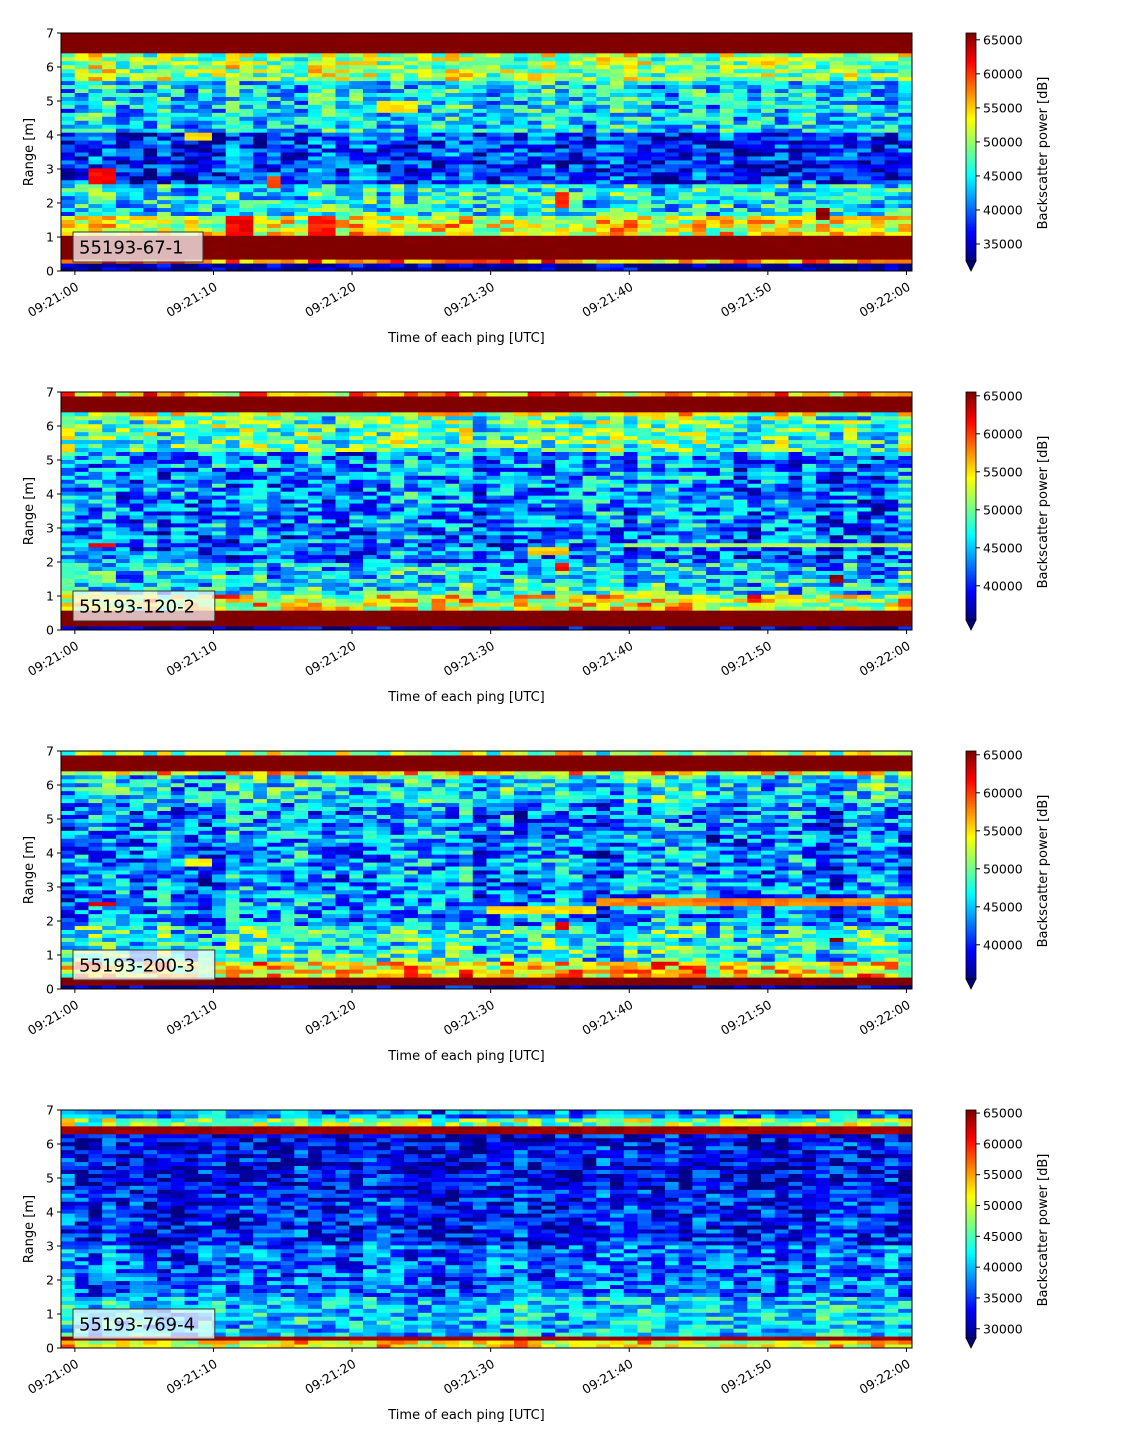  Describe the element at coordinates (144, 606) in the screenshot. I see `panel-annotation: 55193-120-2` at that location.